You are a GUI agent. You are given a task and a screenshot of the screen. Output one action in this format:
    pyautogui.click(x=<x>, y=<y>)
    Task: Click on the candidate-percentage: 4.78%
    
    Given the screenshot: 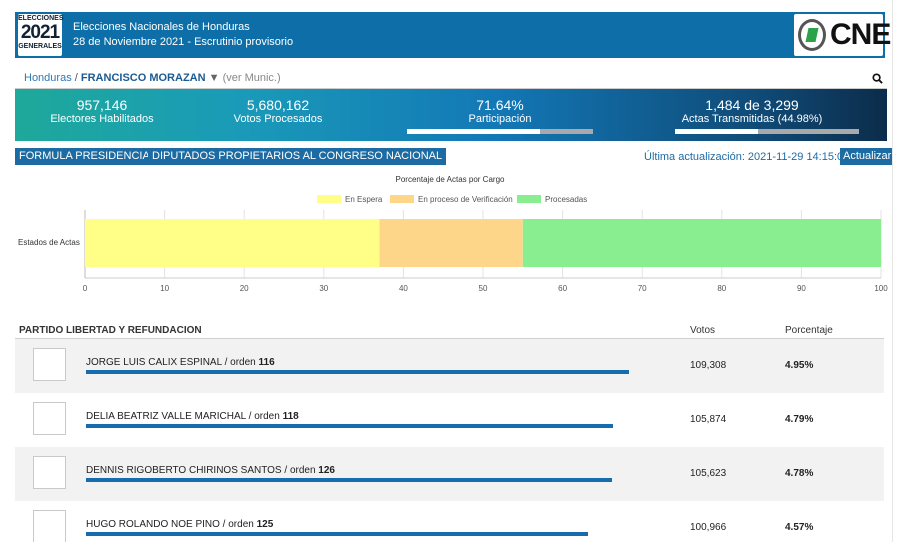 What is the action you would take?
    pyautogui.click(x=799, y=473)
    